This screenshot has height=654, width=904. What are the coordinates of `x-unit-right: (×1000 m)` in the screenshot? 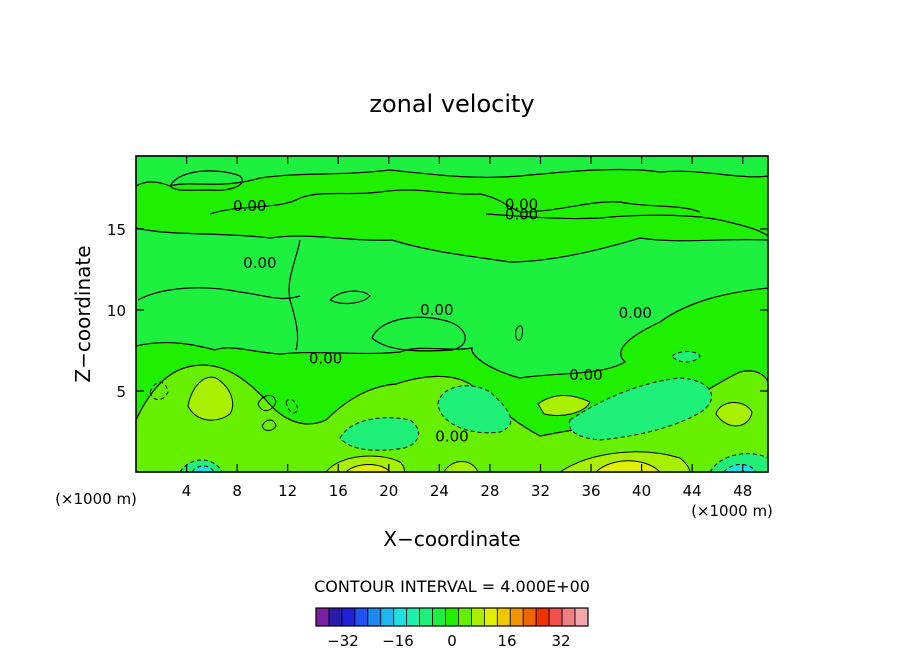 It's located at (732, 511).